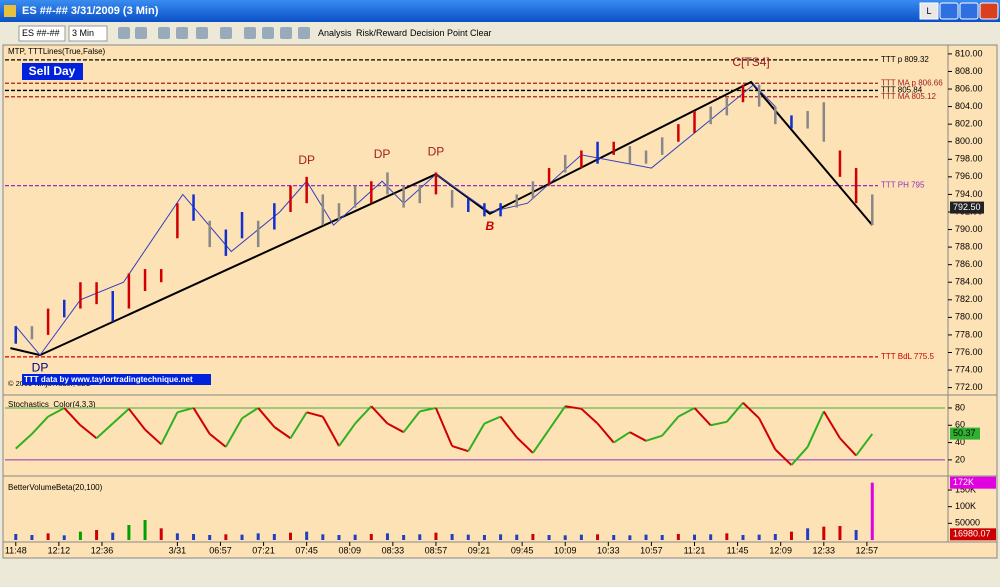  I want to click on link-button-label: L, so click(928, 11).